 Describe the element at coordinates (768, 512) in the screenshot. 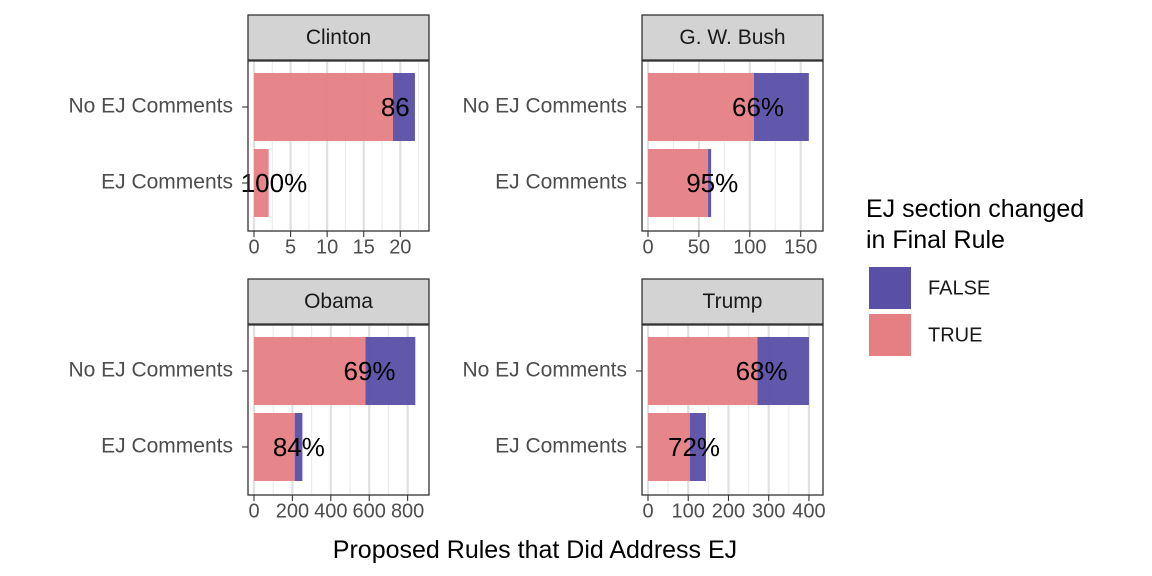

I see `x-tick-label: 300` at that location.